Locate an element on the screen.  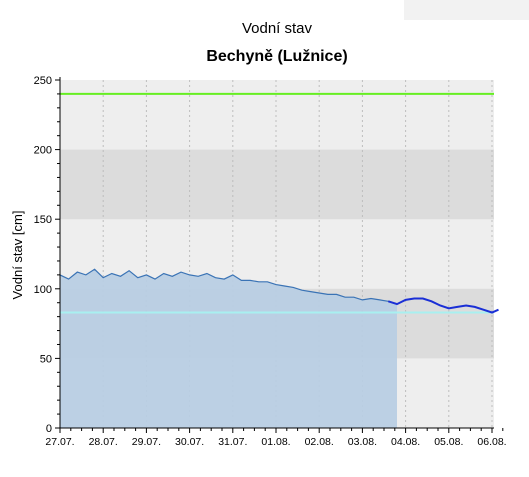
x-tick-label: 05.08. is located at coordinates (448, 442).